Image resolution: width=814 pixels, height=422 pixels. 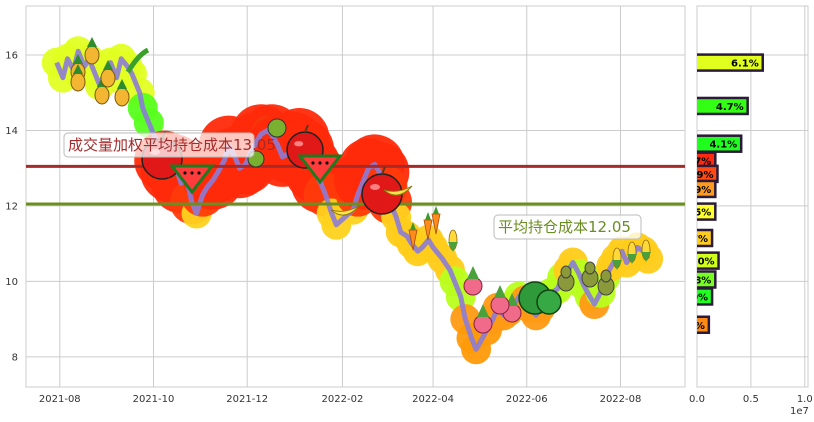 What do you see at coordinates (697, 399) in the screenshot?
I see `volume-x-tick-label: 0.0` at bounding box center [697, 399].